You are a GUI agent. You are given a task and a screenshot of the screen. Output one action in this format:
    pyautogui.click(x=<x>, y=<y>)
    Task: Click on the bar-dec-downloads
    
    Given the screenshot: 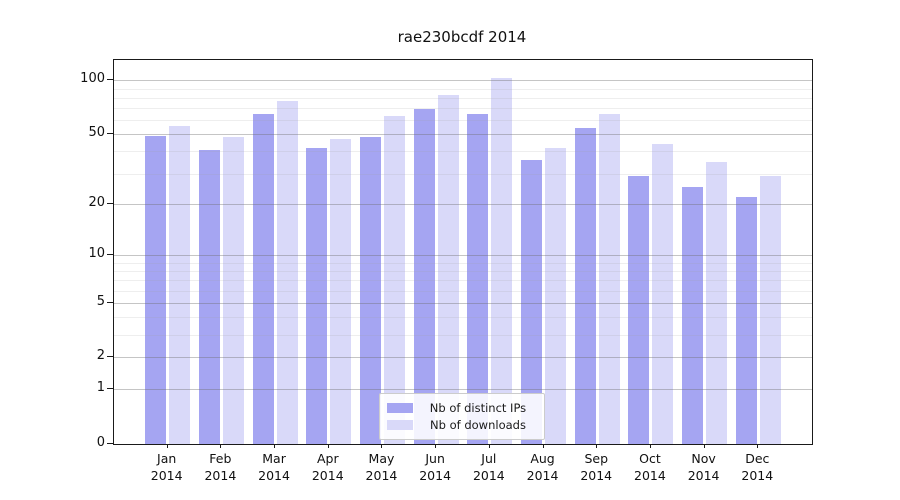 What is the action you would take?
    pyautogui.click(x=770, y=310)
    